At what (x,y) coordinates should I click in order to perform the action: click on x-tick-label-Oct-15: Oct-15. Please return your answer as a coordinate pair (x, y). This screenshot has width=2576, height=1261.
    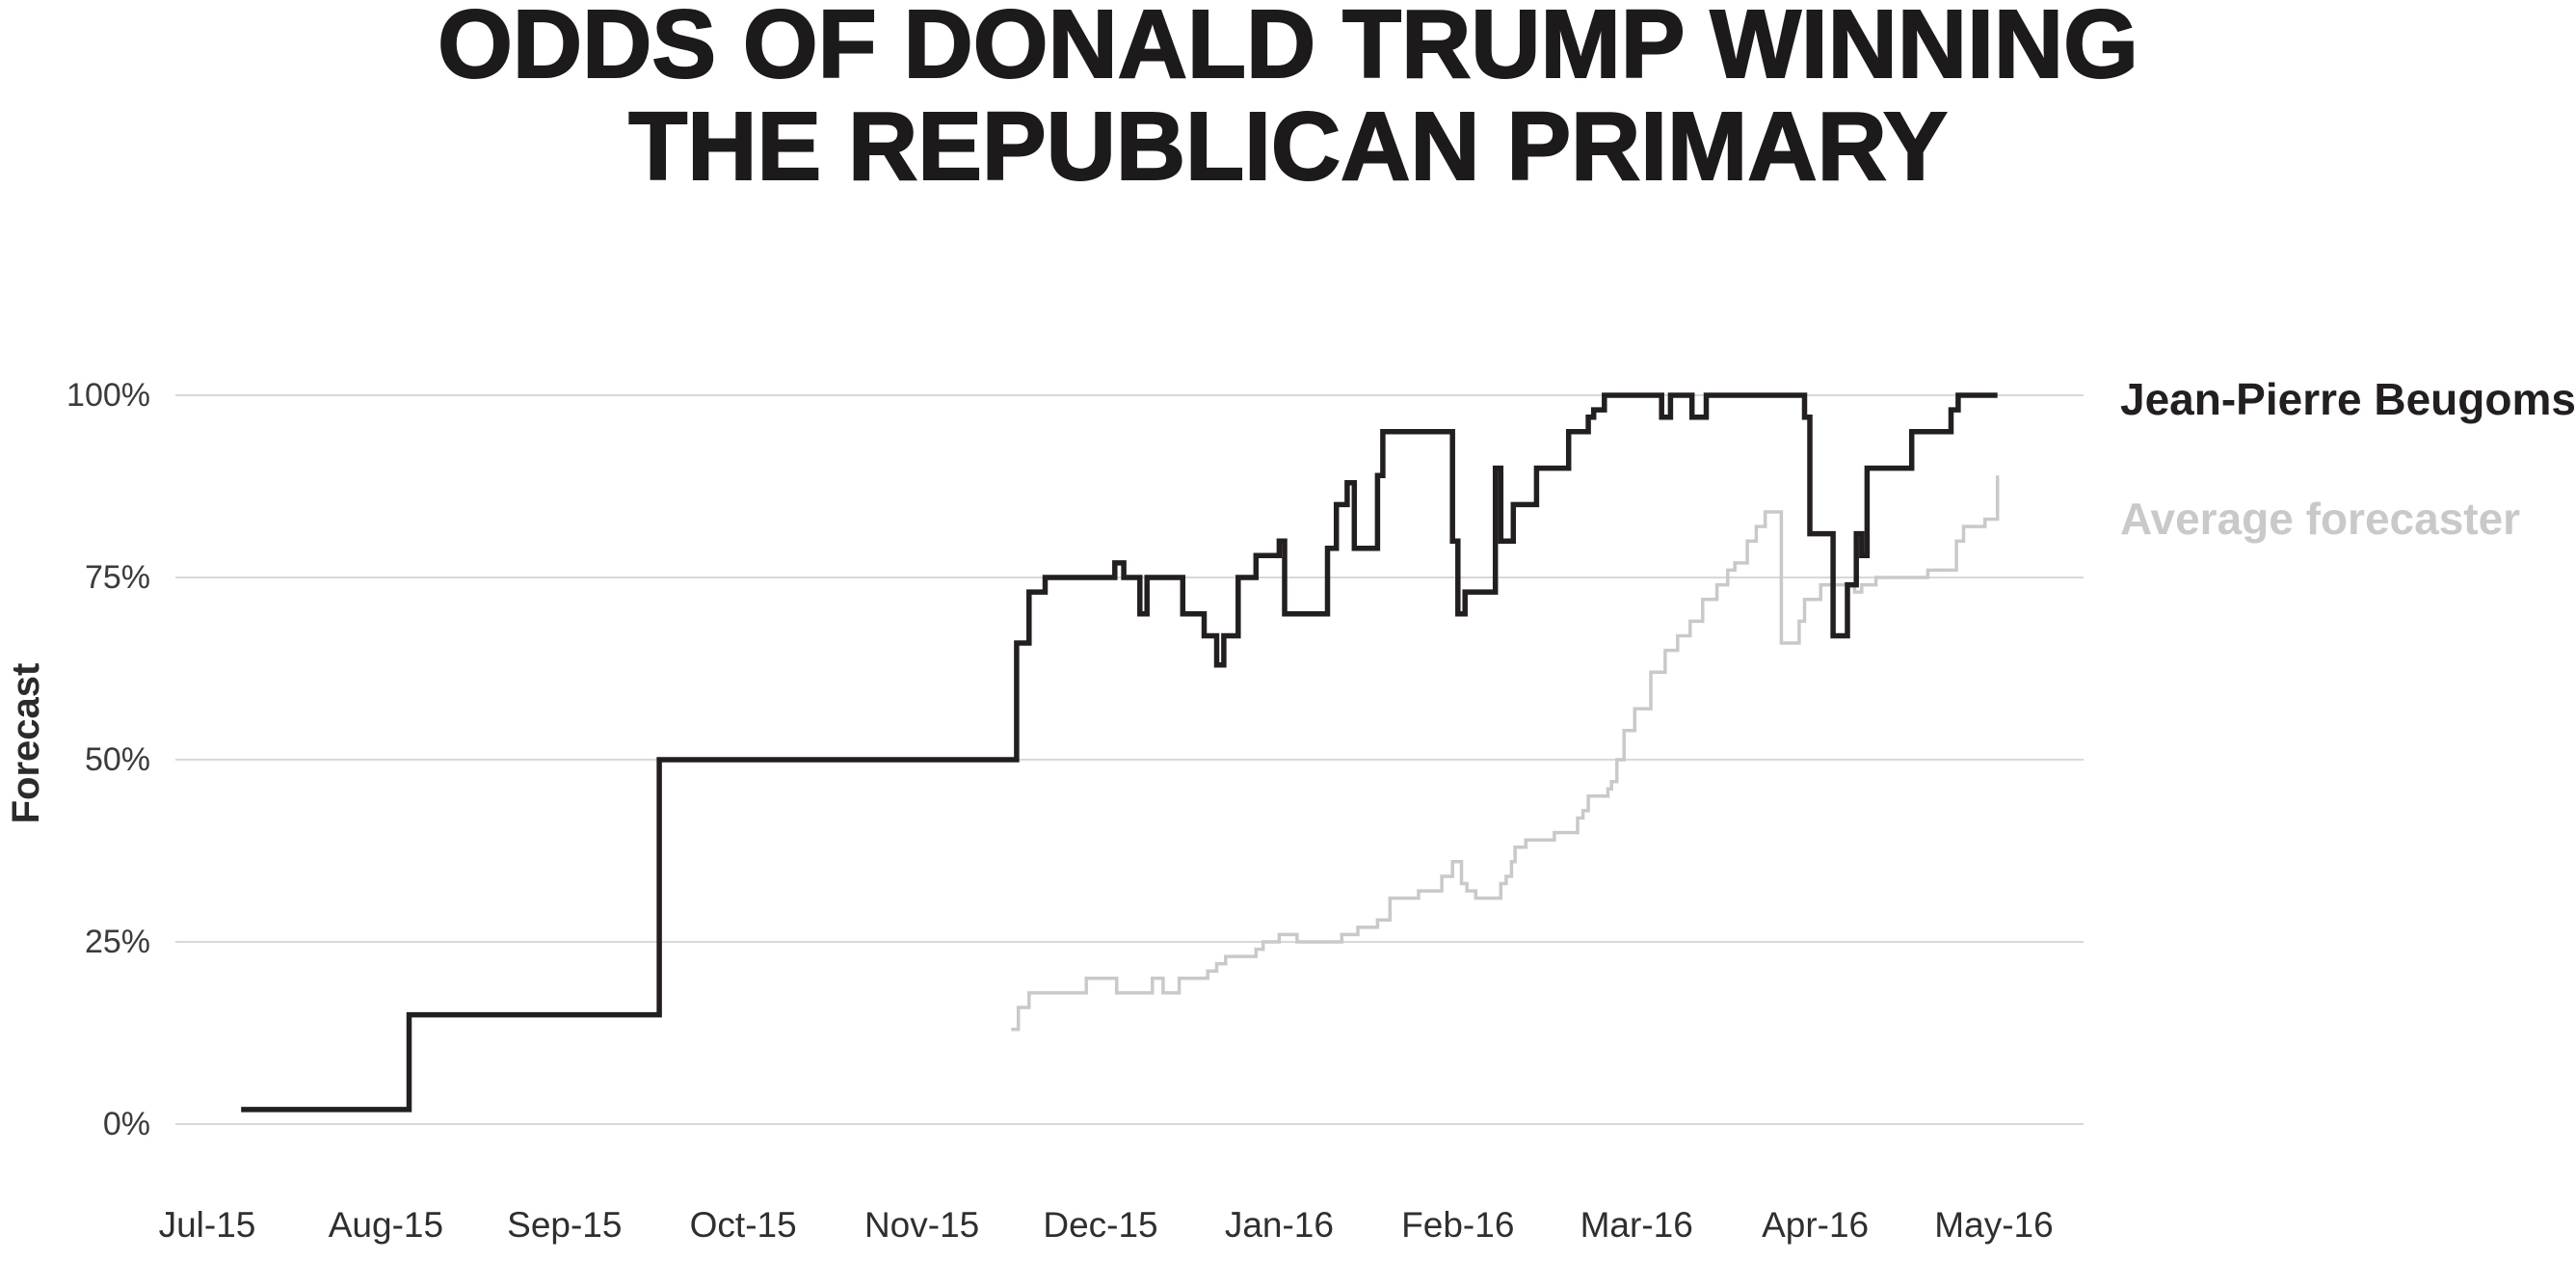
    Looking at the image, I should click on (743, 1225).